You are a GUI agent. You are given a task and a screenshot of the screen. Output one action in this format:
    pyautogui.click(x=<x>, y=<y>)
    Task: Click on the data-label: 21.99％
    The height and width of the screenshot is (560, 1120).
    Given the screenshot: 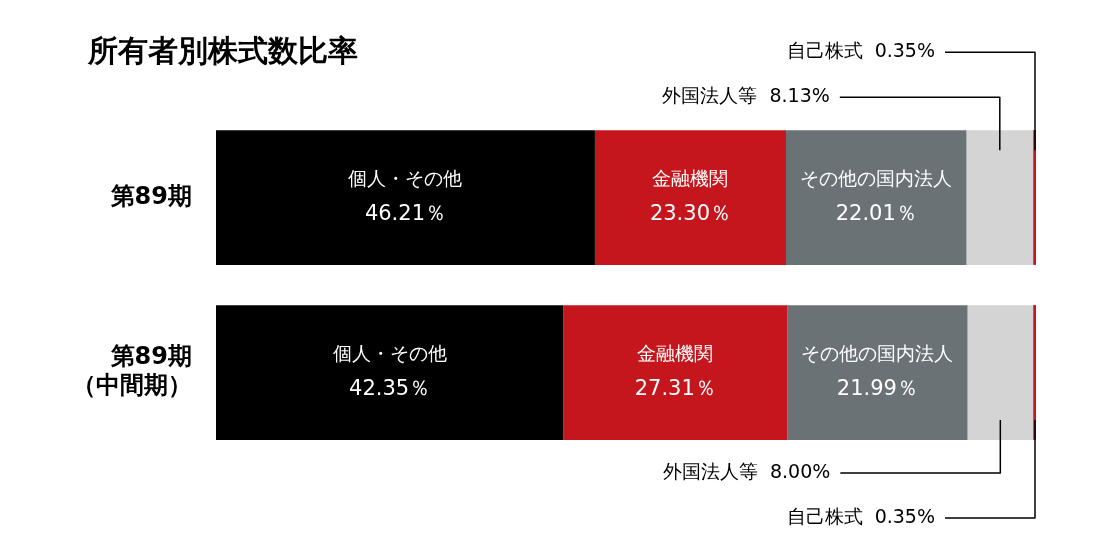 What is the action you would take?
    pyautogui.click(x=877, y=387)
    